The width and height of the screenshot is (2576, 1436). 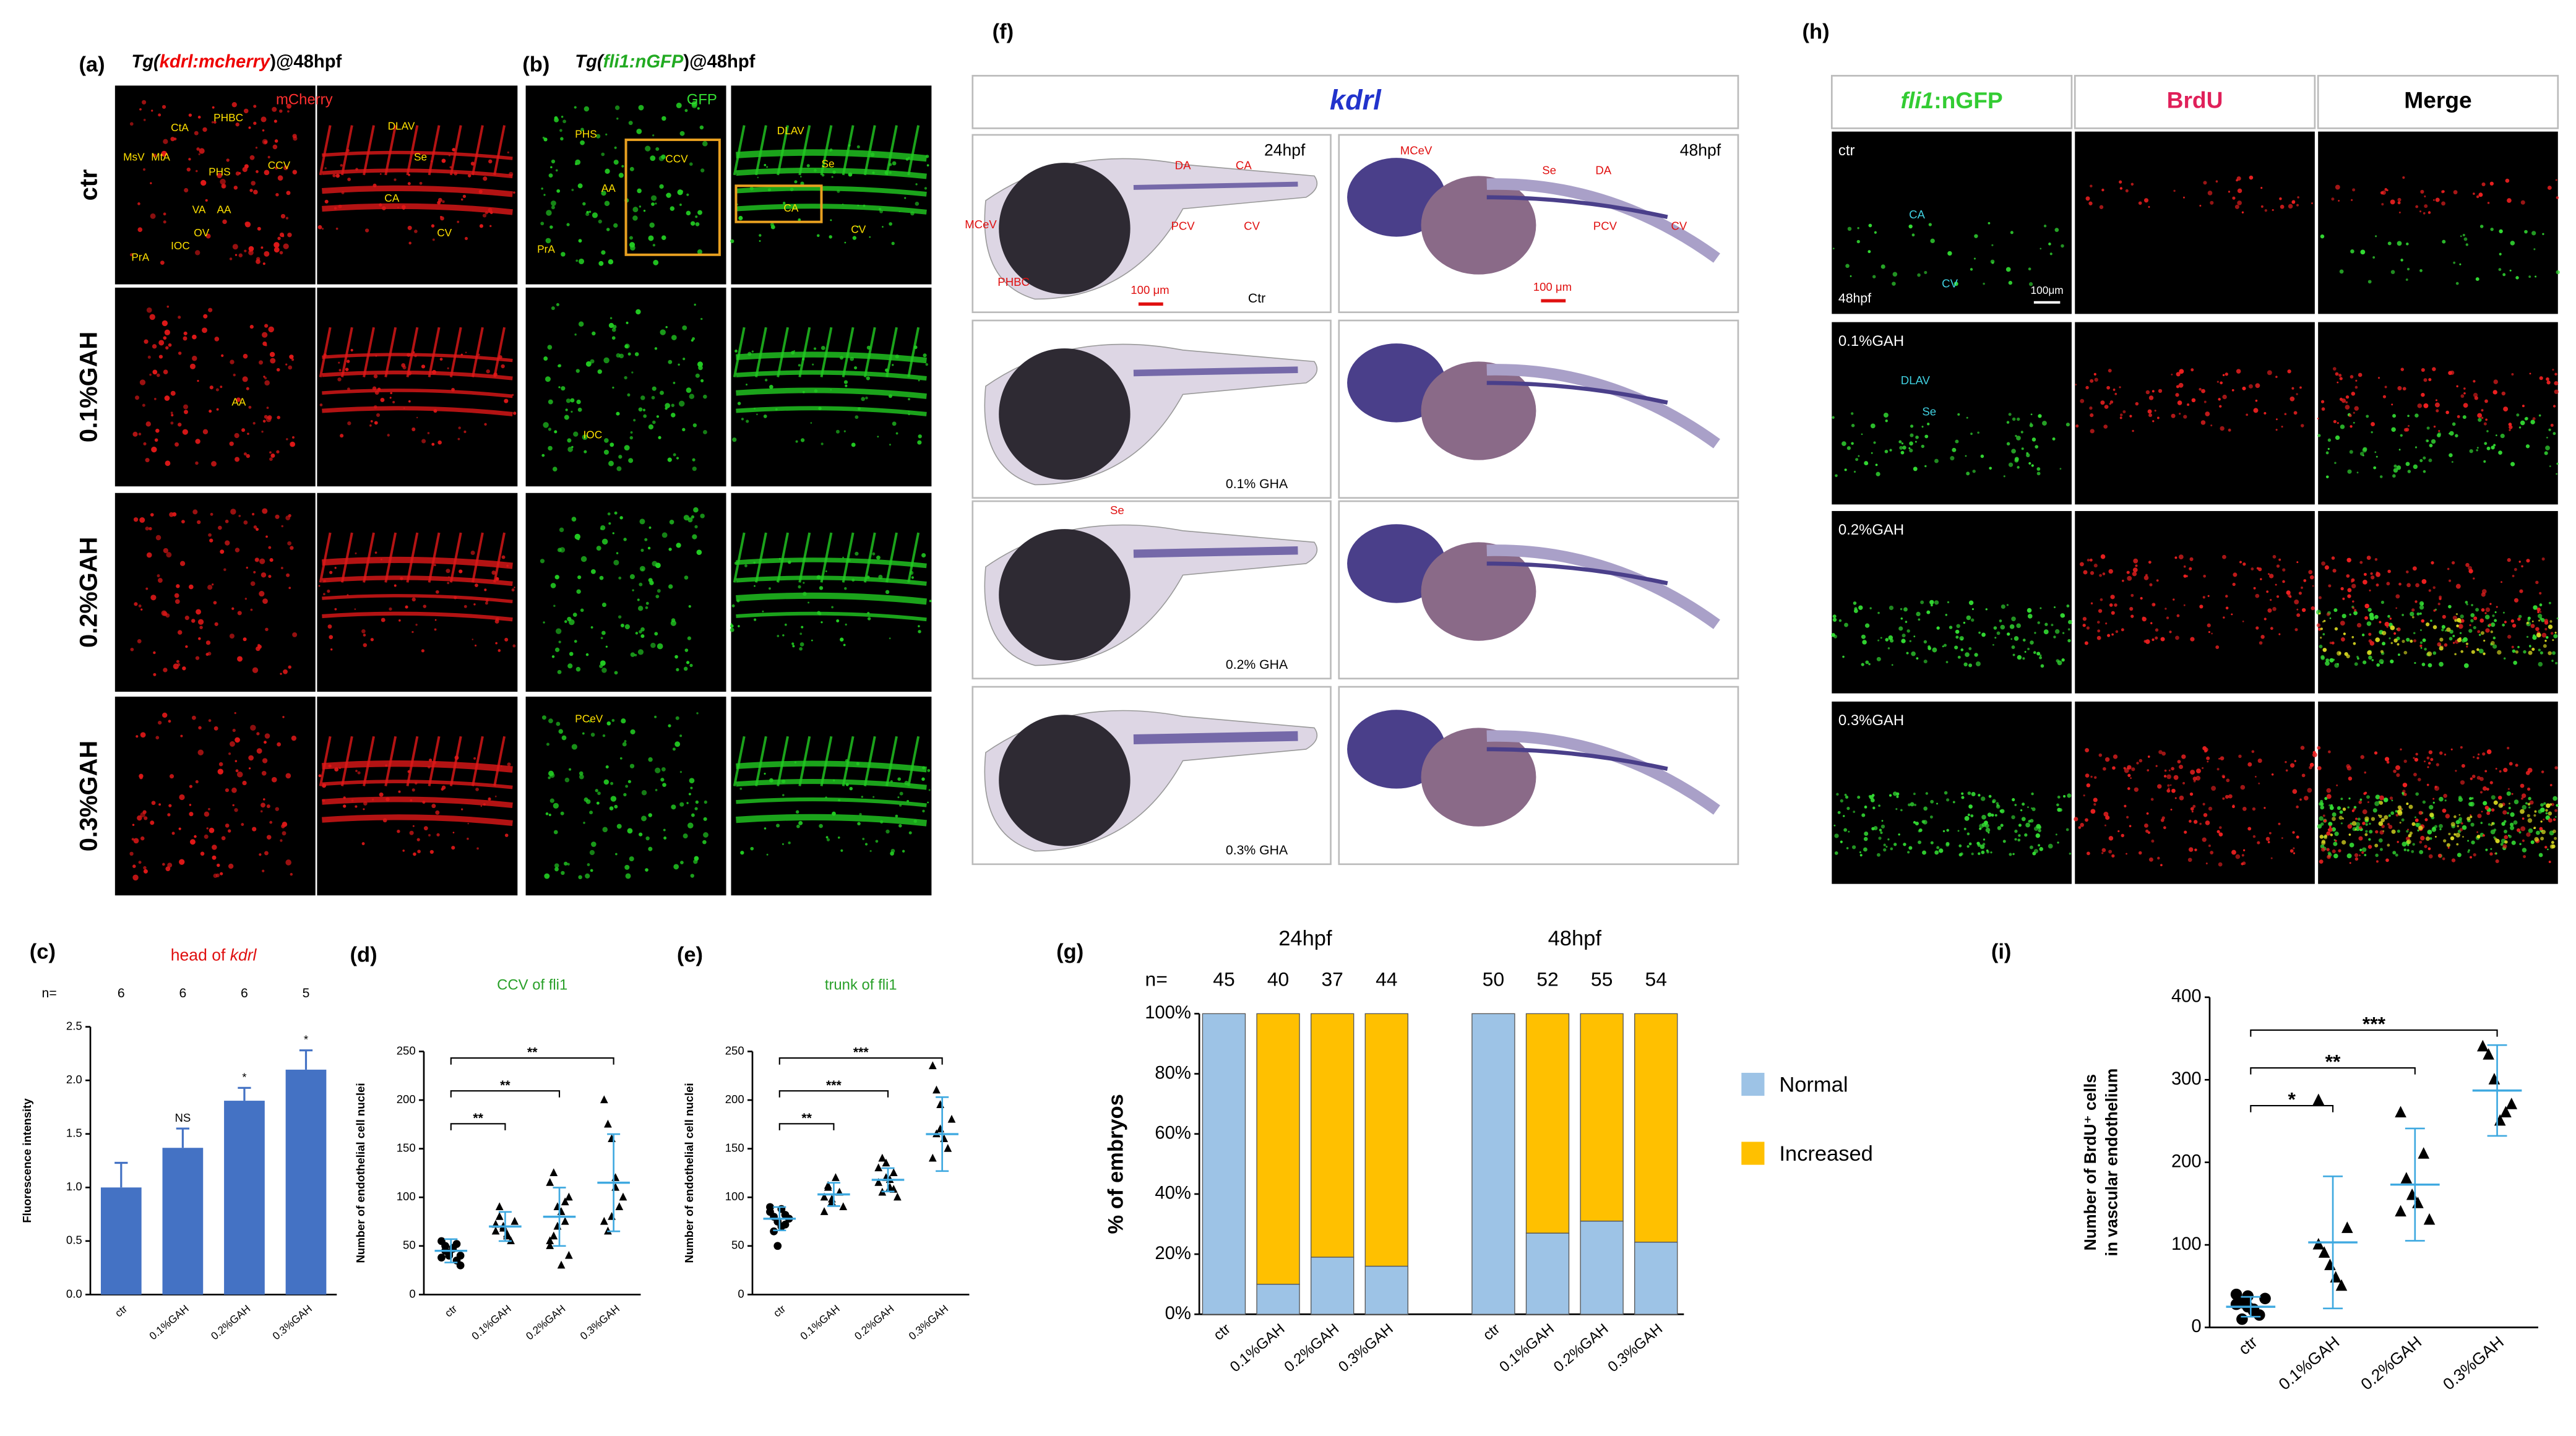 I want to click on annotation: PrA, so click(x=140, y=257).